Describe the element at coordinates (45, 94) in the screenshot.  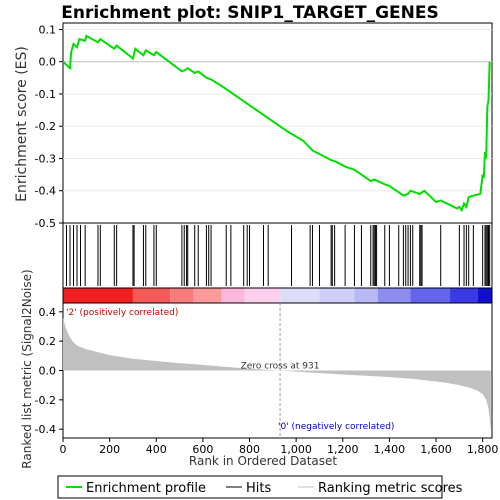
I see `es-y-tick-label: -0.1` at that location.